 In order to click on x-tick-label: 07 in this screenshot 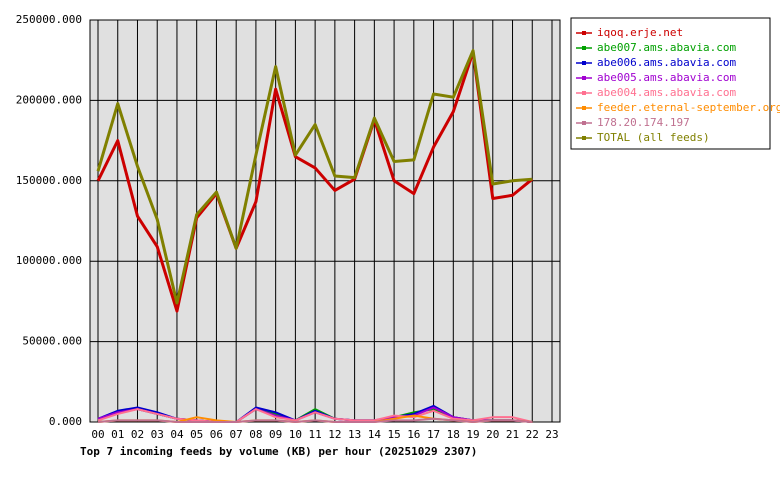, I will do `click(236, 434)`.